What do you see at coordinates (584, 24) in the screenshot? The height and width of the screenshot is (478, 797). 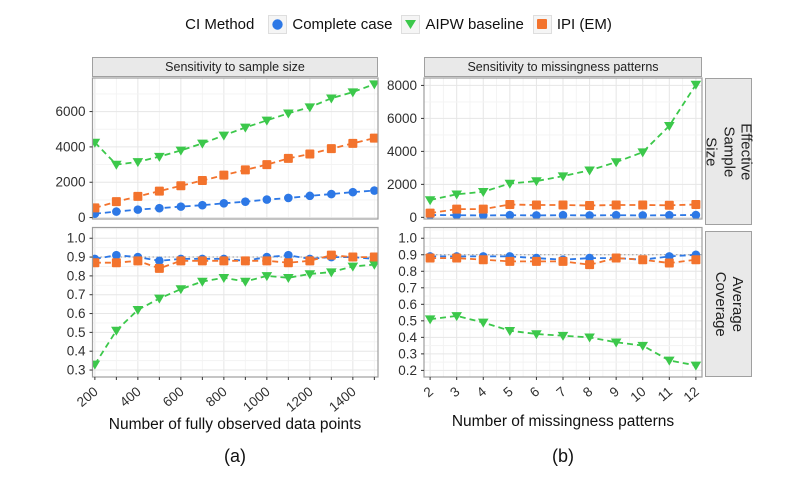 I see `legend-label-ipi-em: IPI (EM)` at bounding box center [584, 24].